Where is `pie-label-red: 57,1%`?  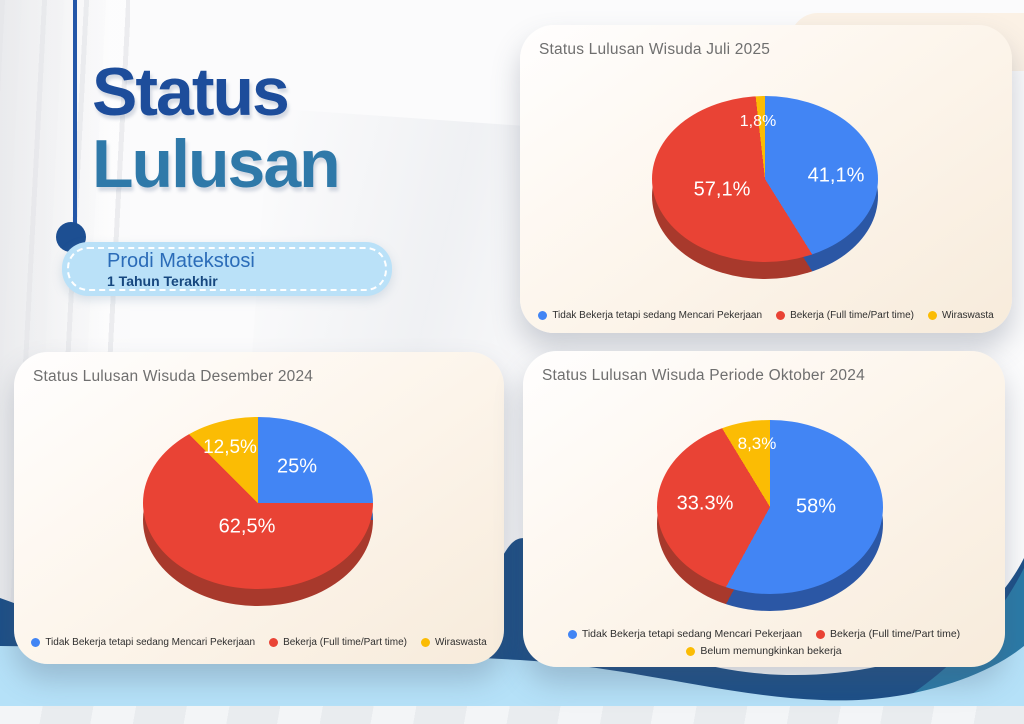
pie-label-red: 57,1% is located at coordinates (722, 189).